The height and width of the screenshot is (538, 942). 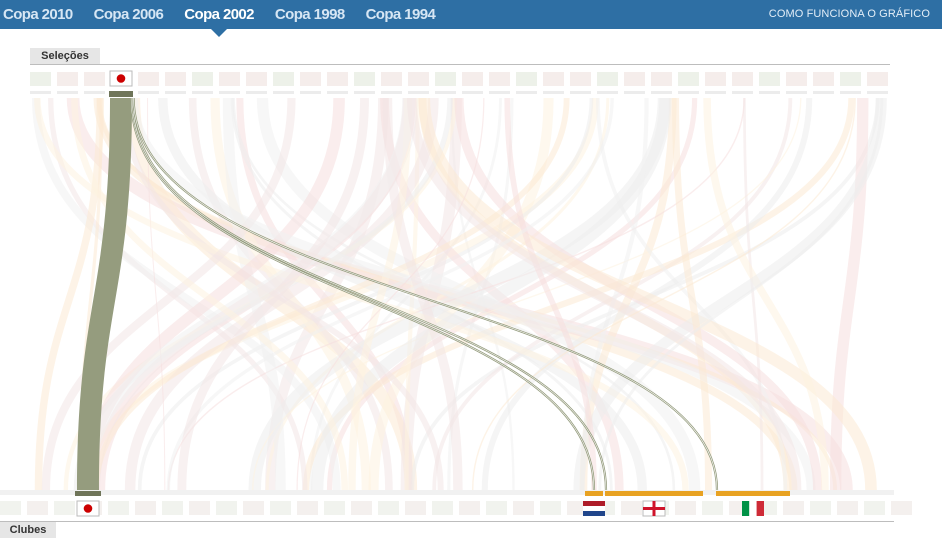 I want to click on national-teams-label: Seleções, so click(x=65, y=56).